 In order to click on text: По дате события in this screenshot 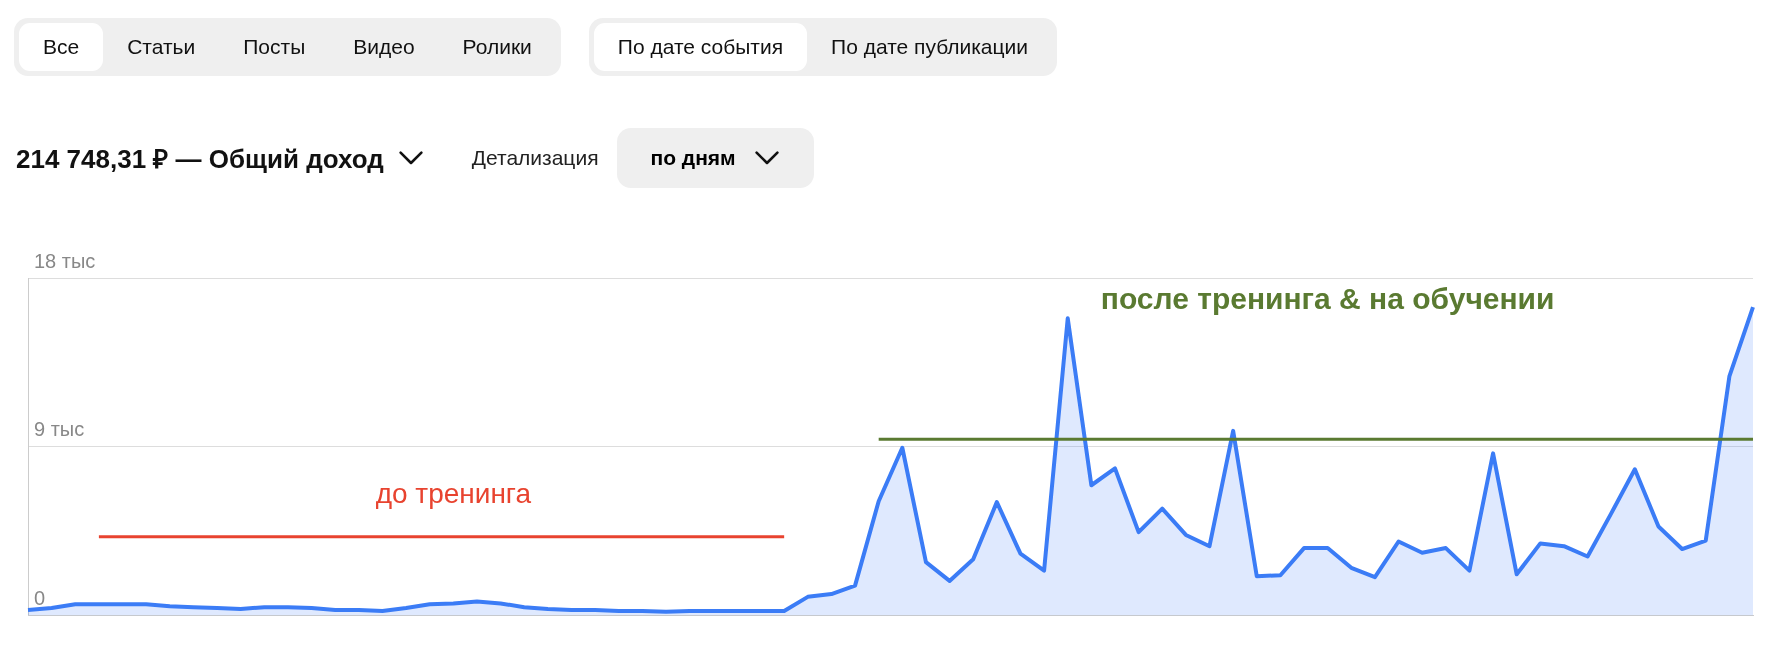, I will do `click(700, 47)`.